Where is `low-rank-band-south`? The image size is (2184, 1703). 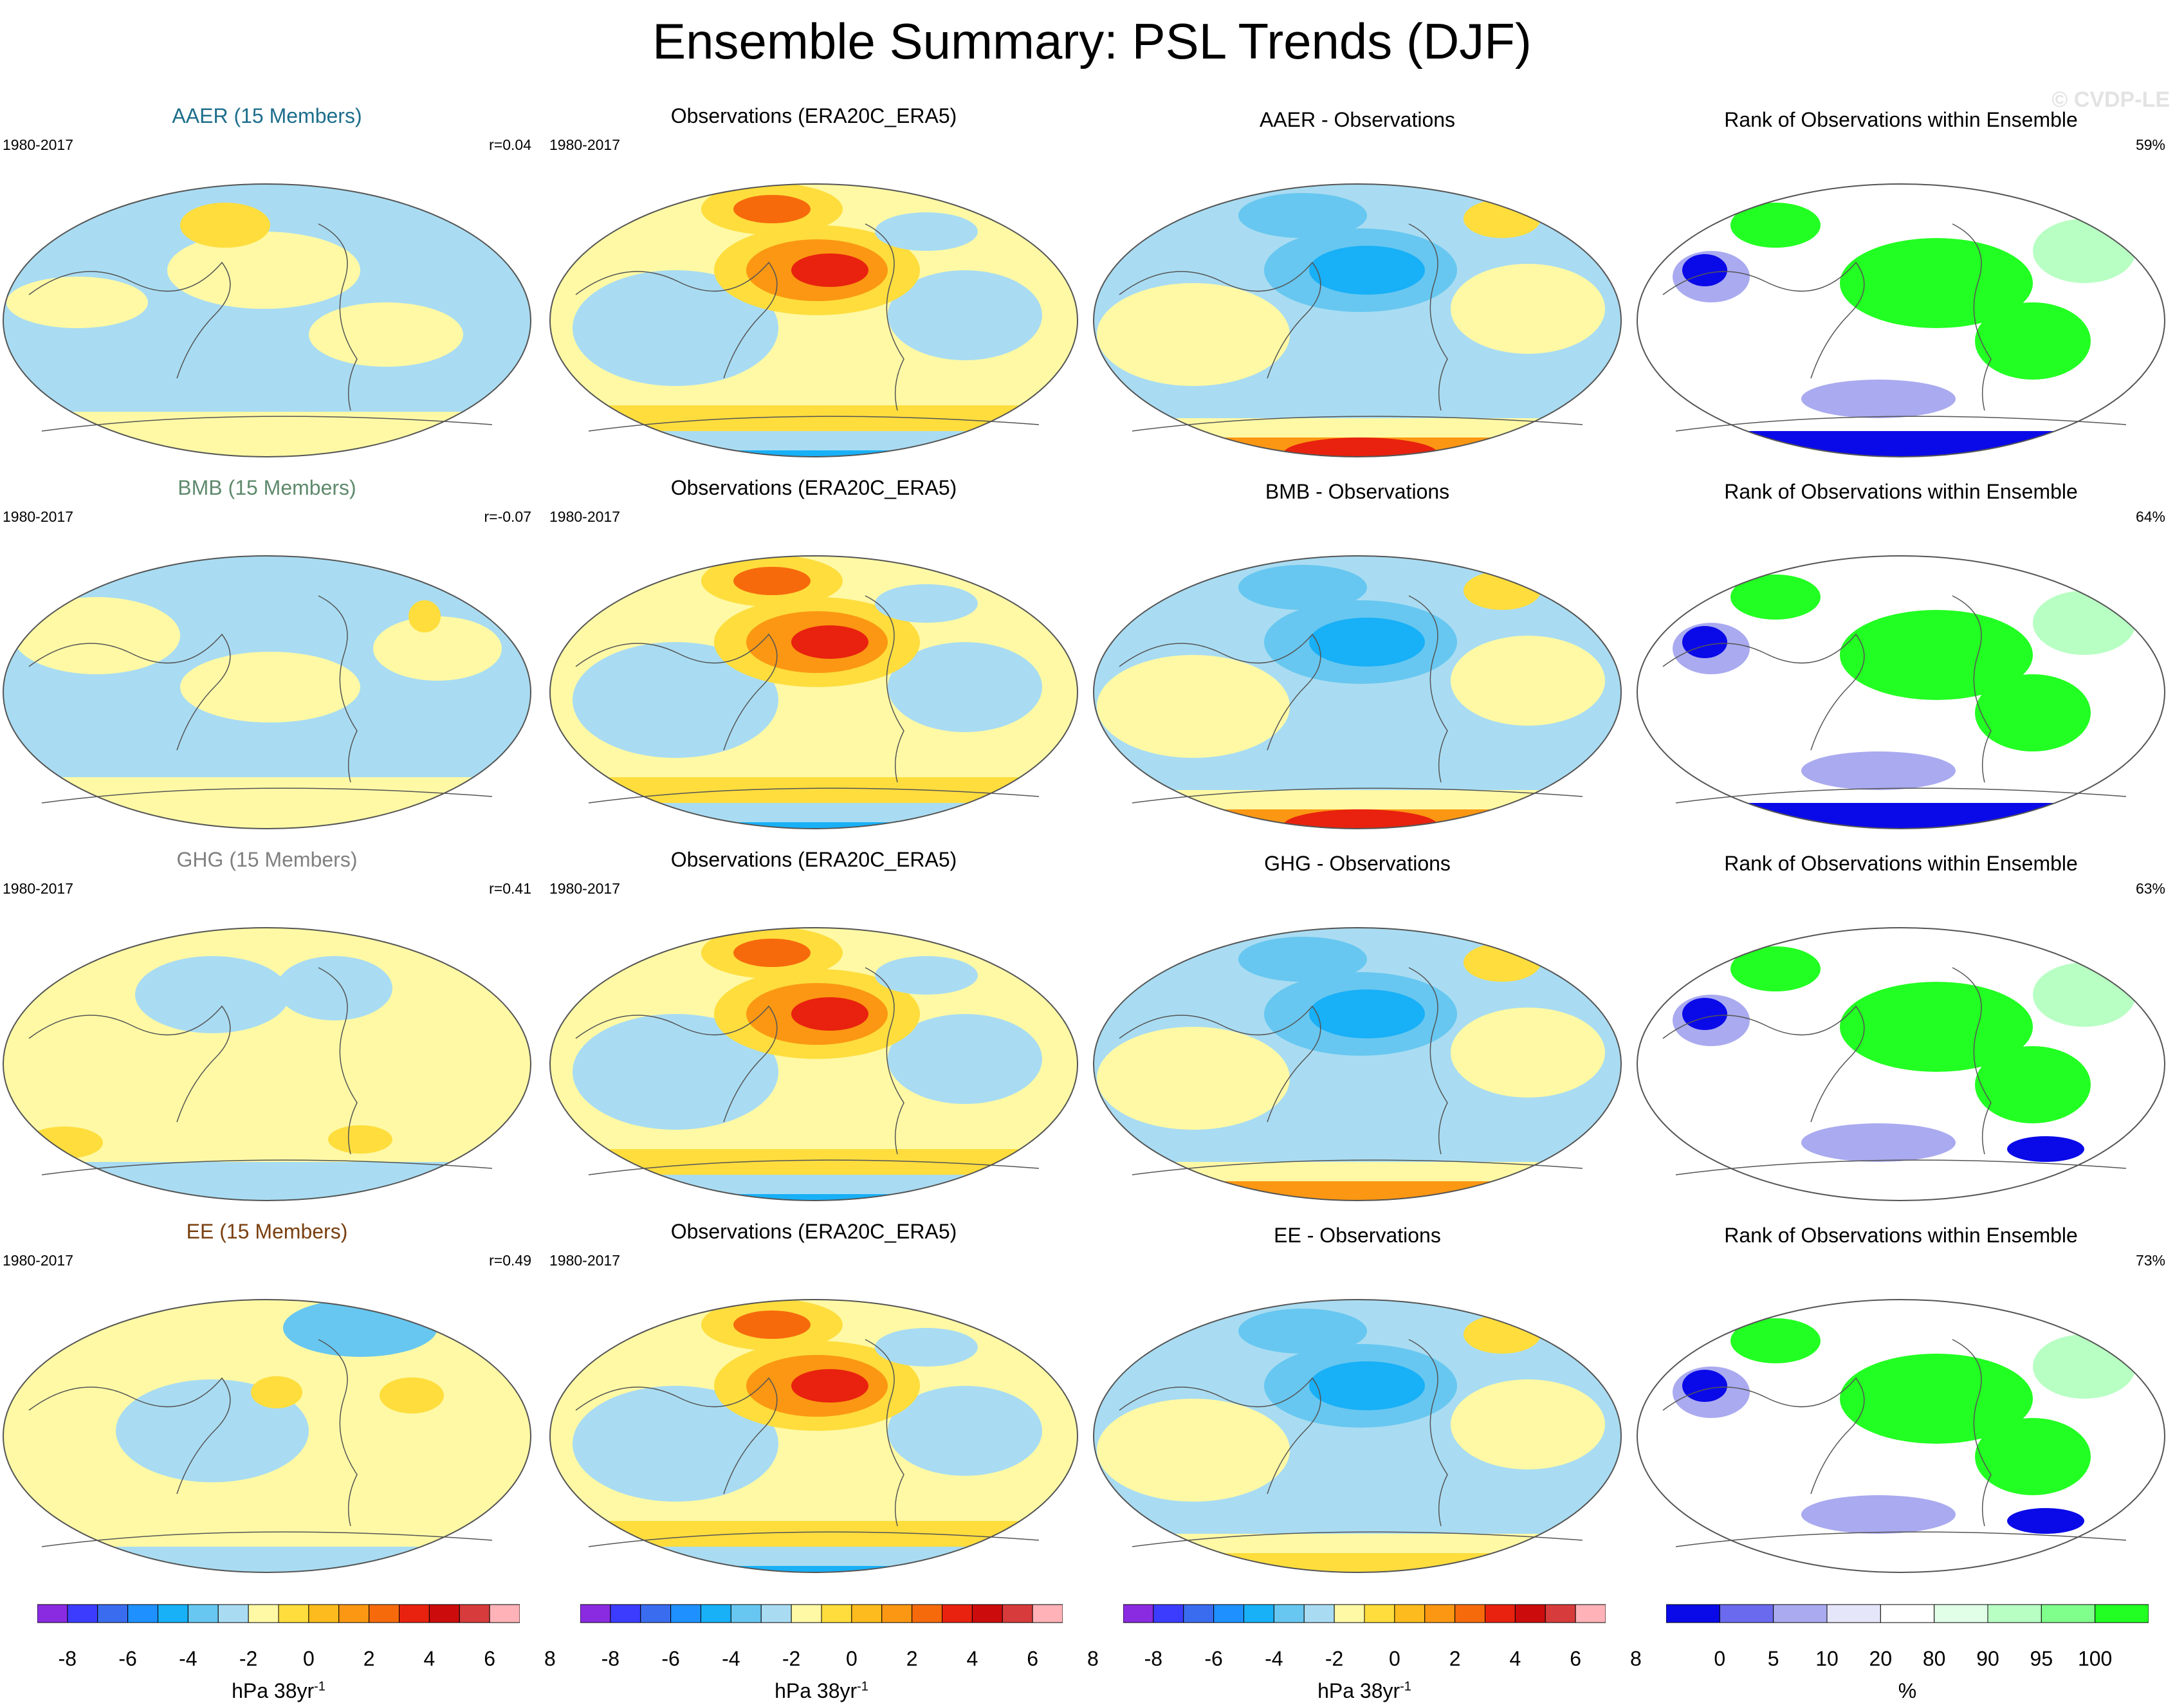 low-rank-band-south is located at coordinates (1901, 444).